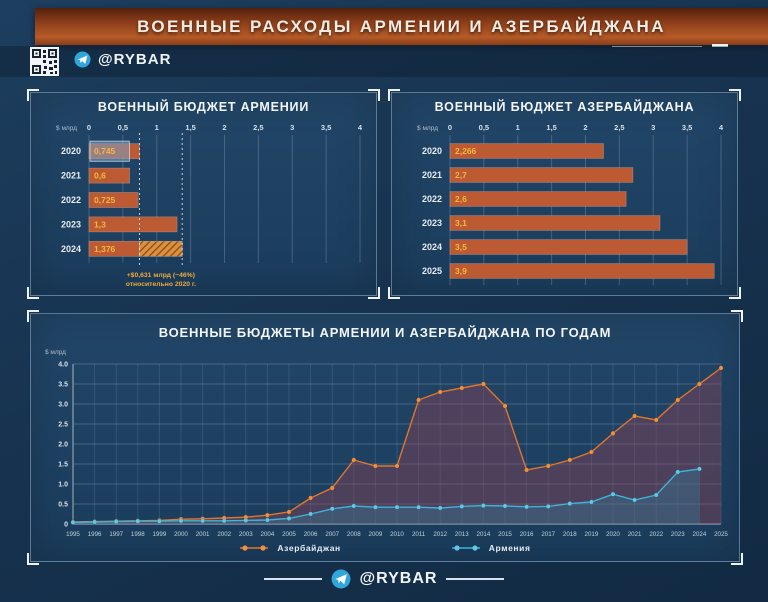  I want to click on svg-text: 2016, so click(527, 534).